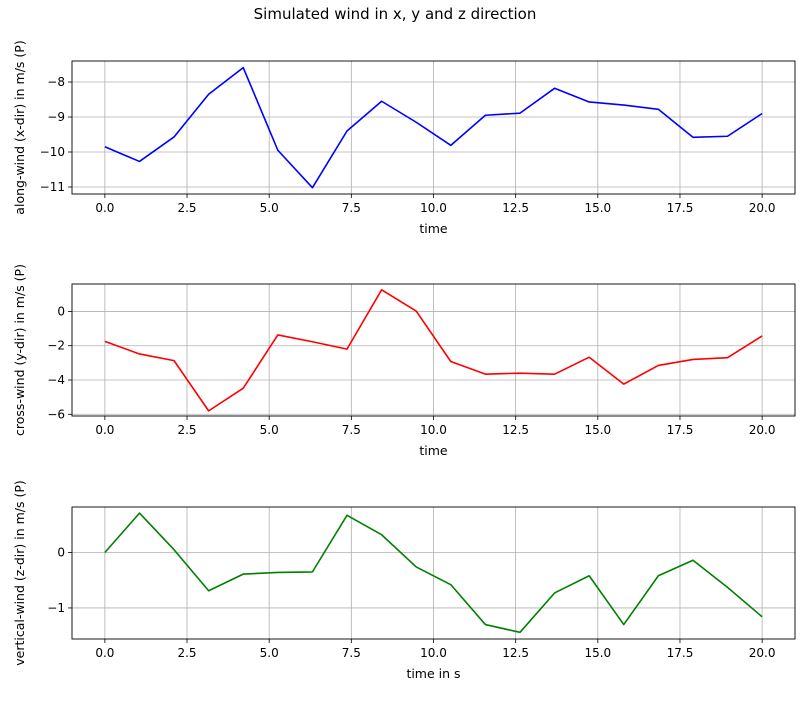 Image resolution: width=808 pixels, height=706 pixels. What do you see at coordinates (56, 82) in the screenshot?
I see `y-tick-label: −8` at bounding box center [56, 82].